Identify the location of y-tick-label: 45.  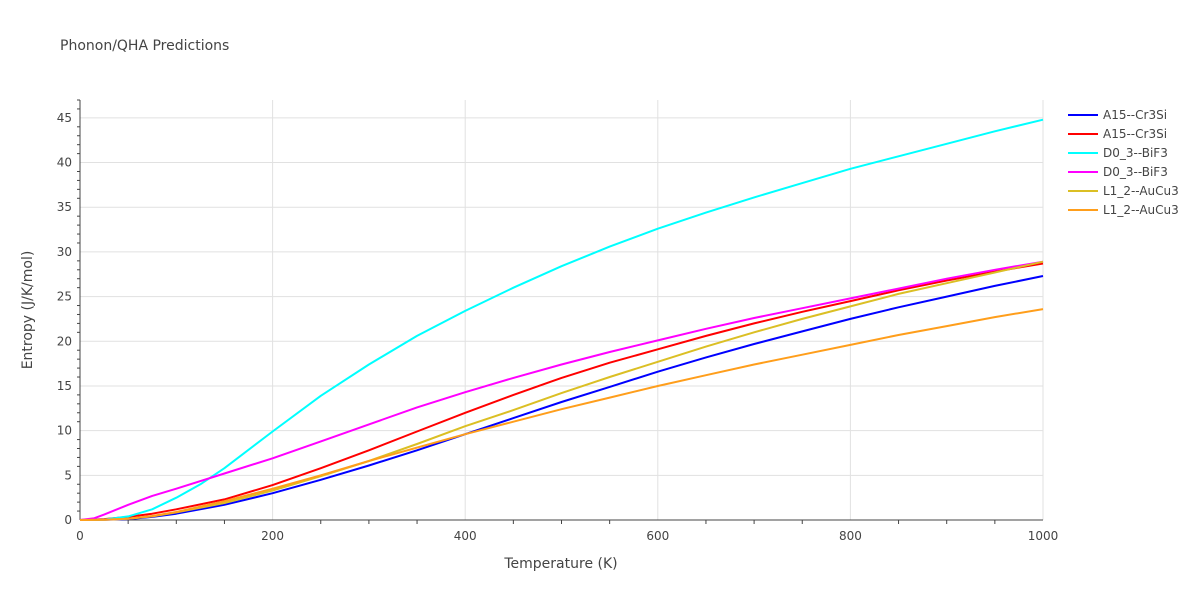
(64, 118).